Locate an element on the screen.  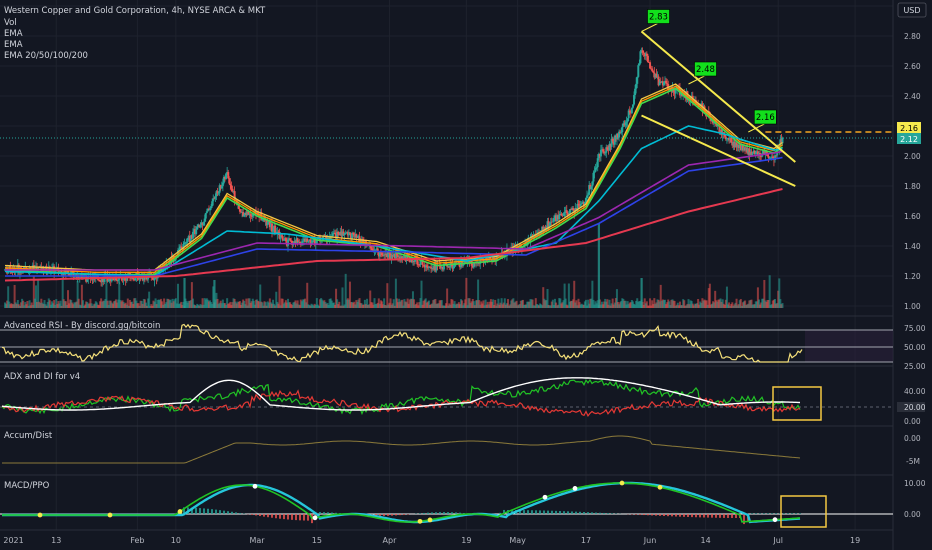
macd-cross-dot is located at coordinates (775, 520).